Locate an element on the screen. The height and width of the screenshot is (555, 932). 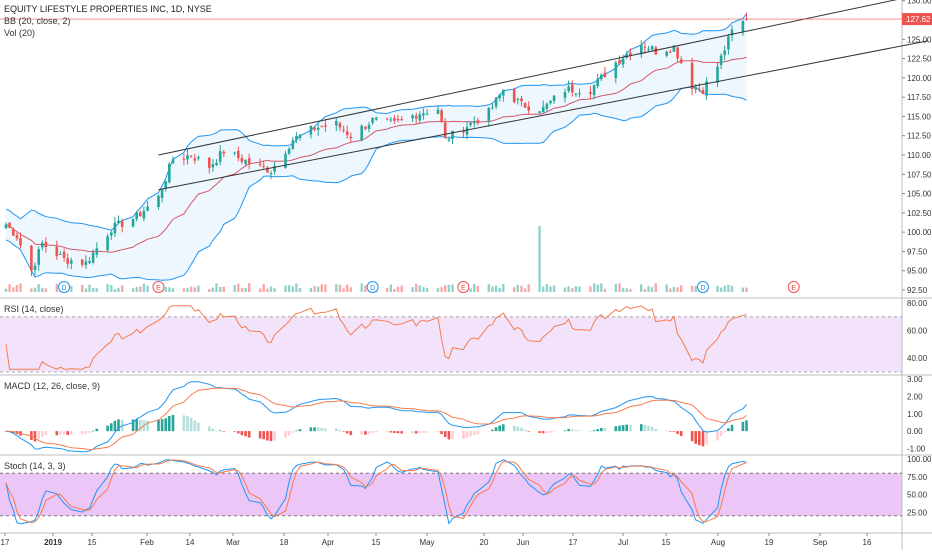
time-tick-label: Sep is located at coordinates (820, 542).